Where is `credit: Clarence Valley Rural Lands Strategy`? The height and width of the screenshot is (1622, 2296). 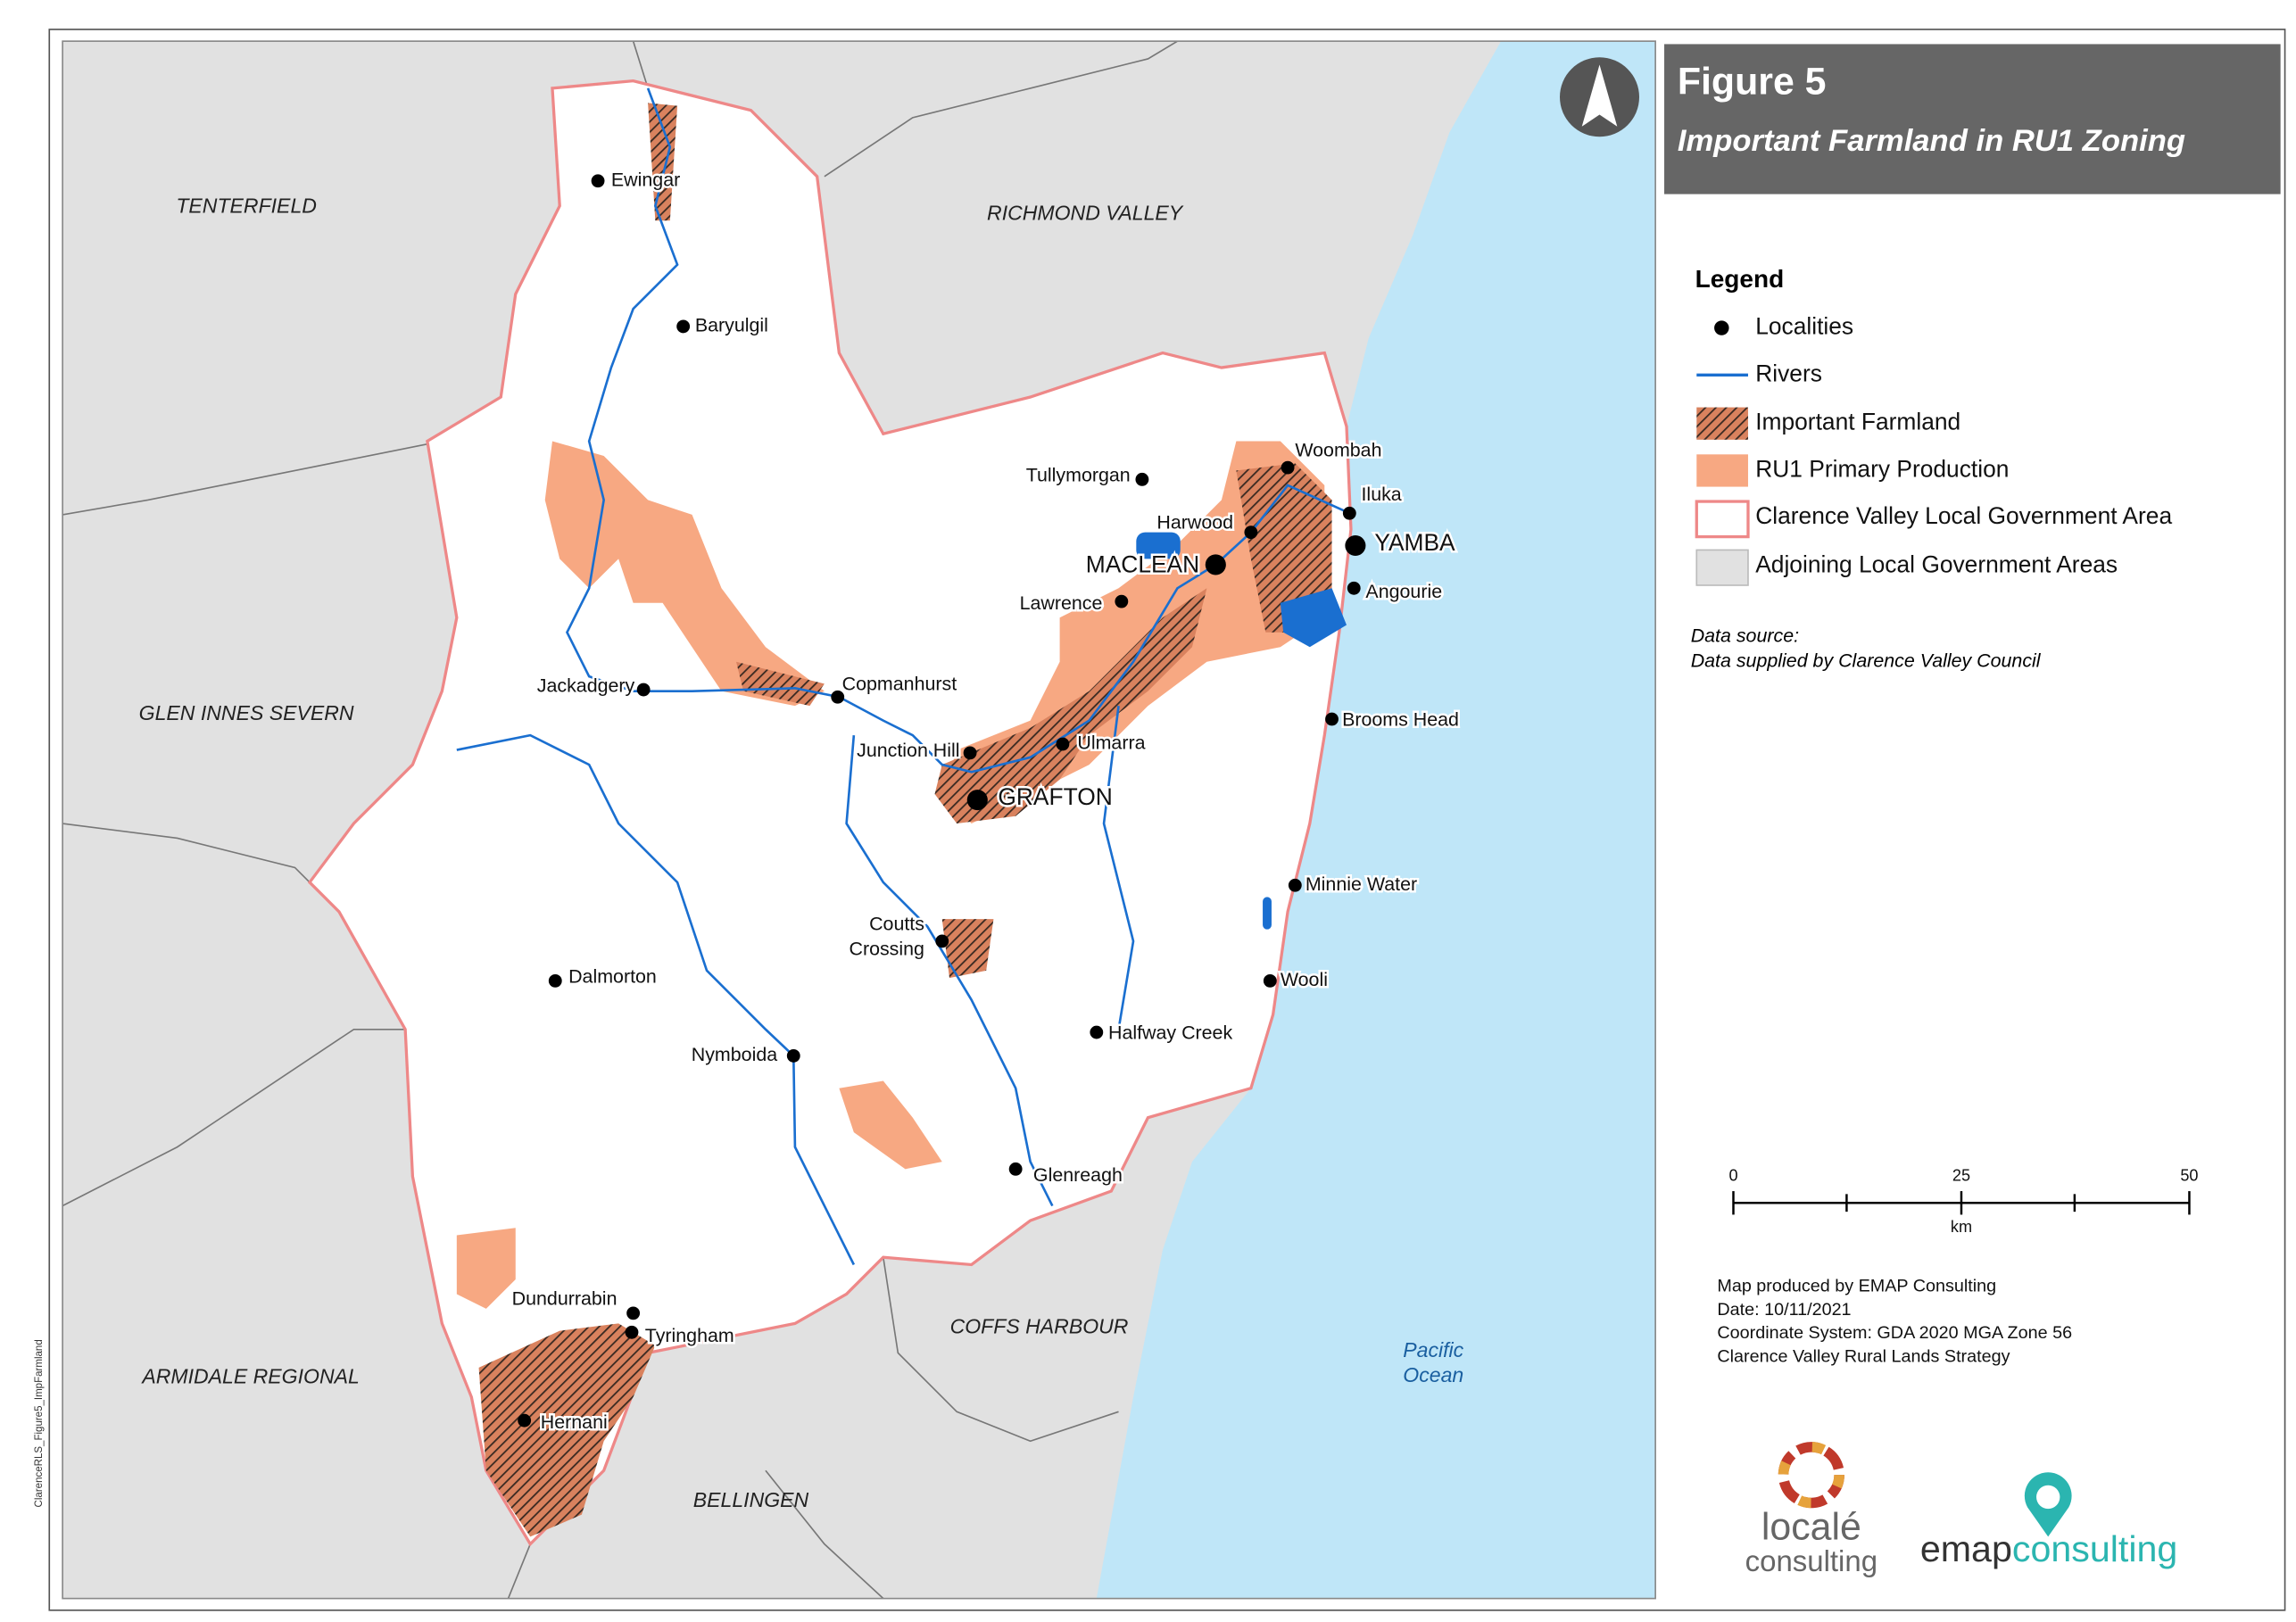 credit: Clarence Valley Rural Lands Strategy is located at coordinates (1864, 1357).